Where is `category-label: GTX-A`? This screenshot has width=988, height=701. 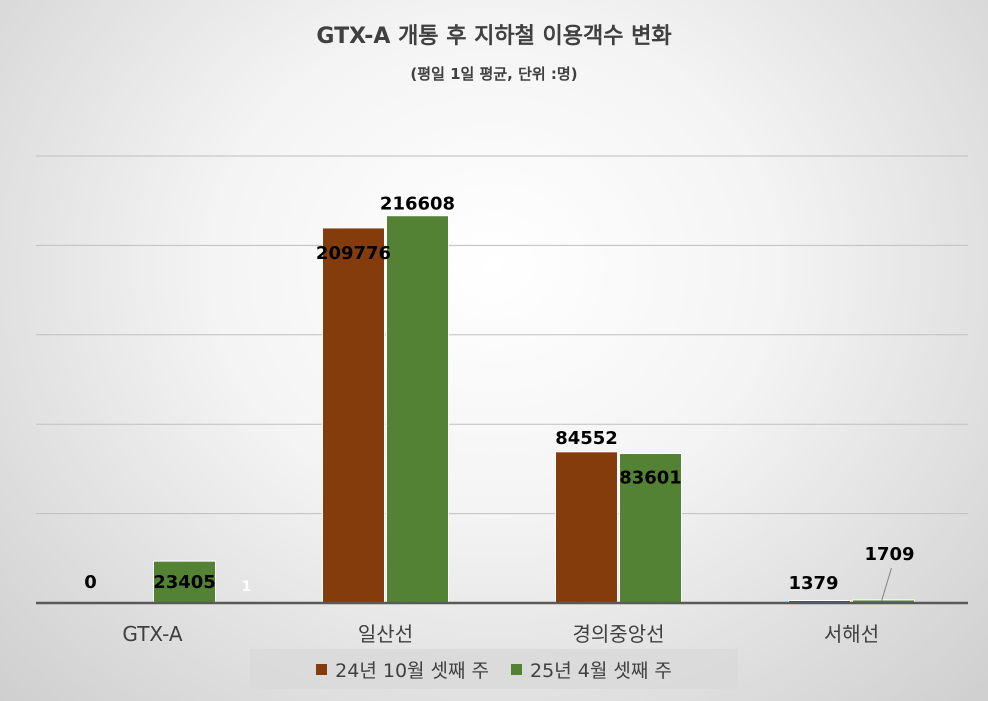 category-label: GTX-A is located at coordinates (152, 634).